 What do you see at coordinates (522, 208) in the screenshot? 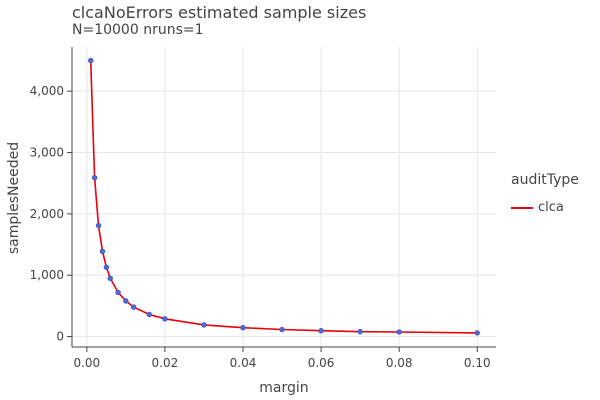
I see `legend-swatch` at bounding box center [522, 208].